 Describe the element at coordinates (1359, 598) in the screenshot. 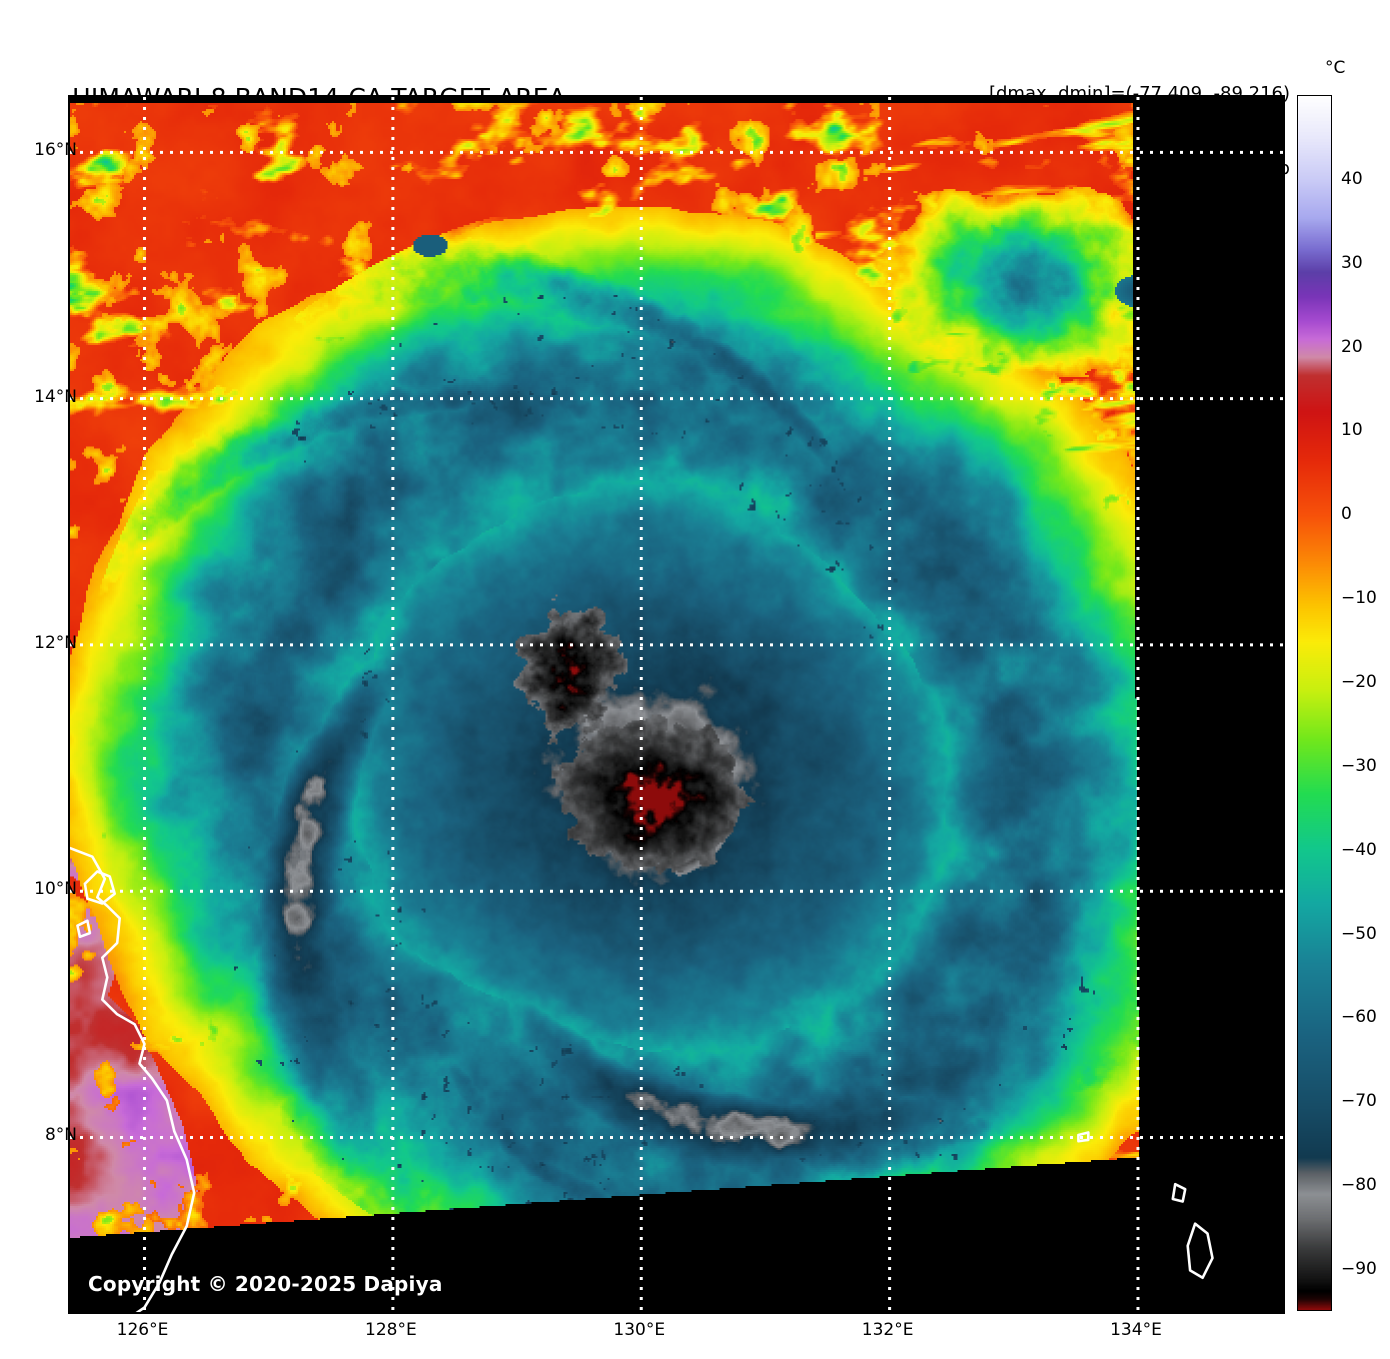

I see `colorbar-tick-5: −10` at that location.